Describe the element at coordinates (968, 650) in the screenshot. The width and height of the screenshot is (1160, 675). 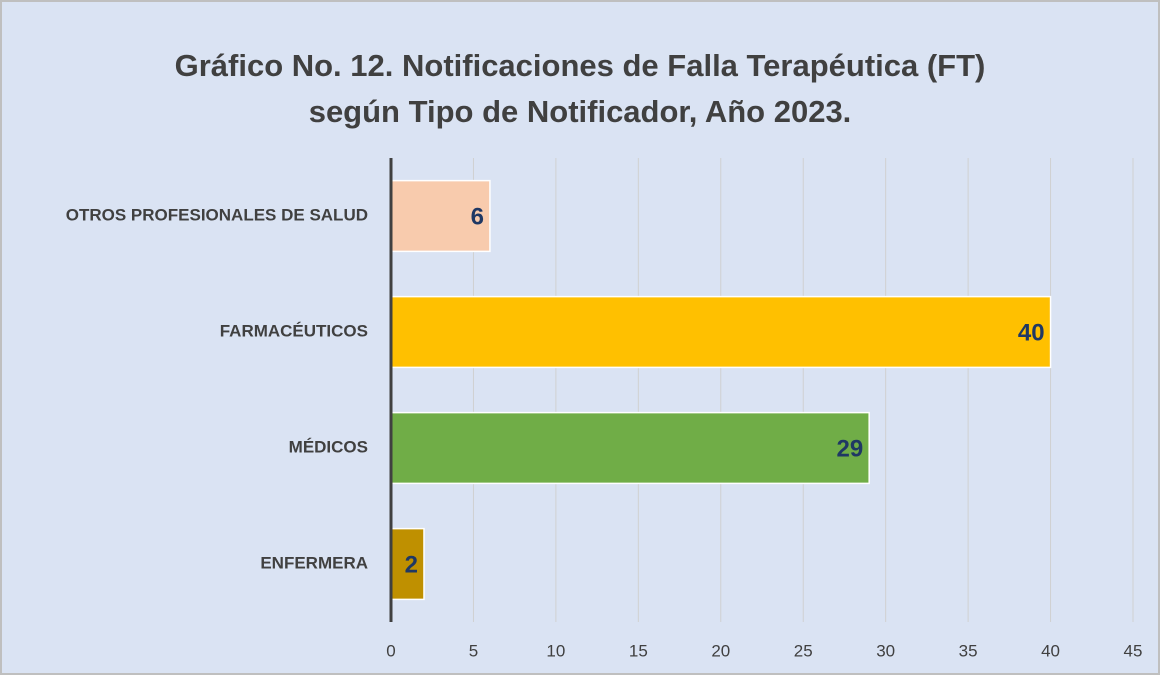
I see `x-tick-label: 35` at that location.